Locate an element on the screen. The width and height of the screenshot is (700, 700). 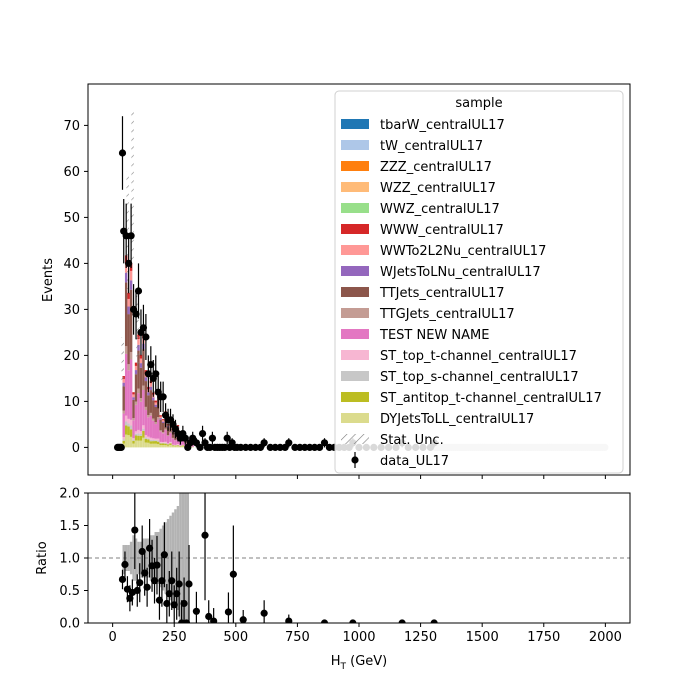
legend-label: ST_antitop_t-channel_centralUL17 is located at coordinates (491, 398).